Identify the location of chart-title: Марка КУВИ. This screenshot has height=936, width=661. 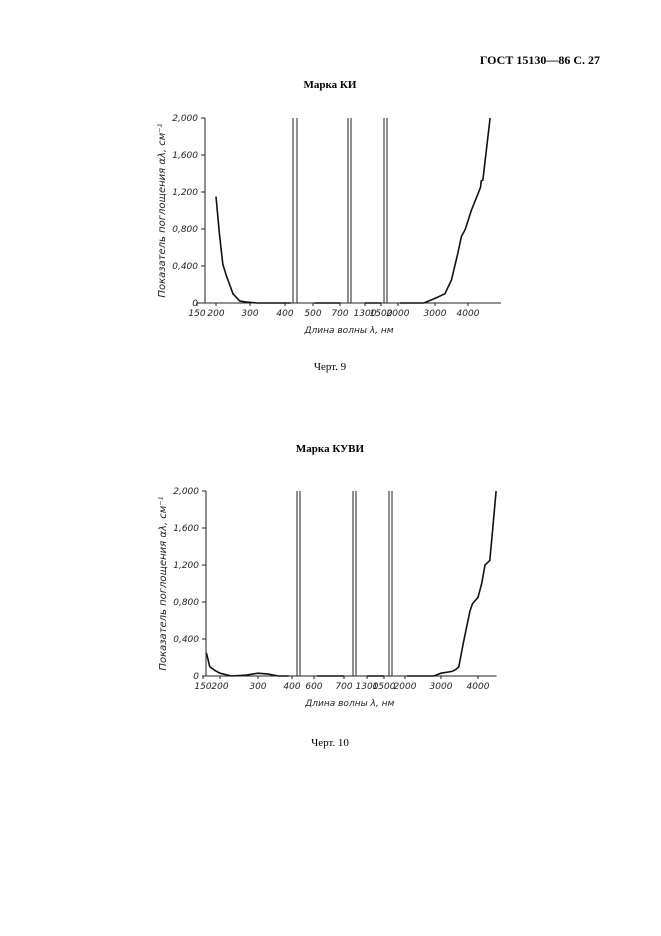
(330, 449).